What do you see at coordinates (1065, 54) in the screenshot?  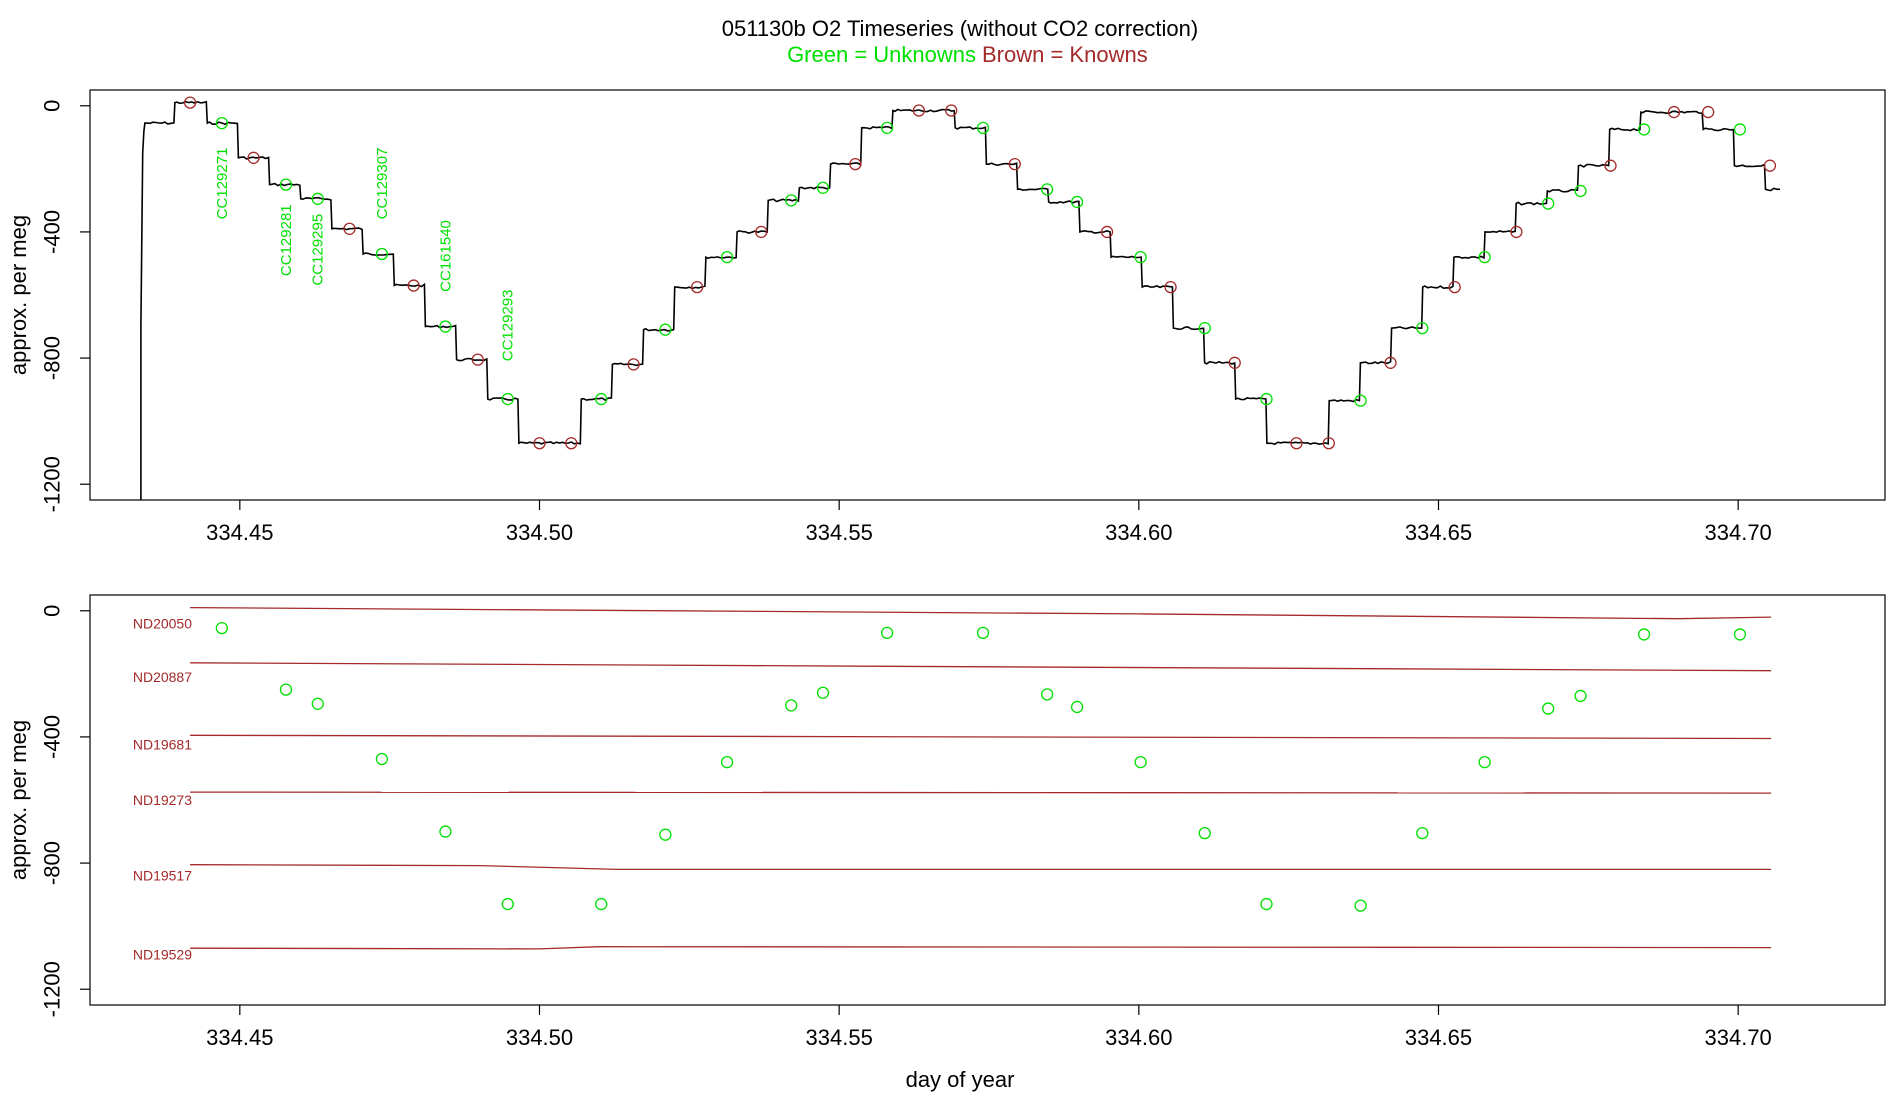 I see `legend-knowns: Brown = Knowns` at bounding box center [1065, 54].